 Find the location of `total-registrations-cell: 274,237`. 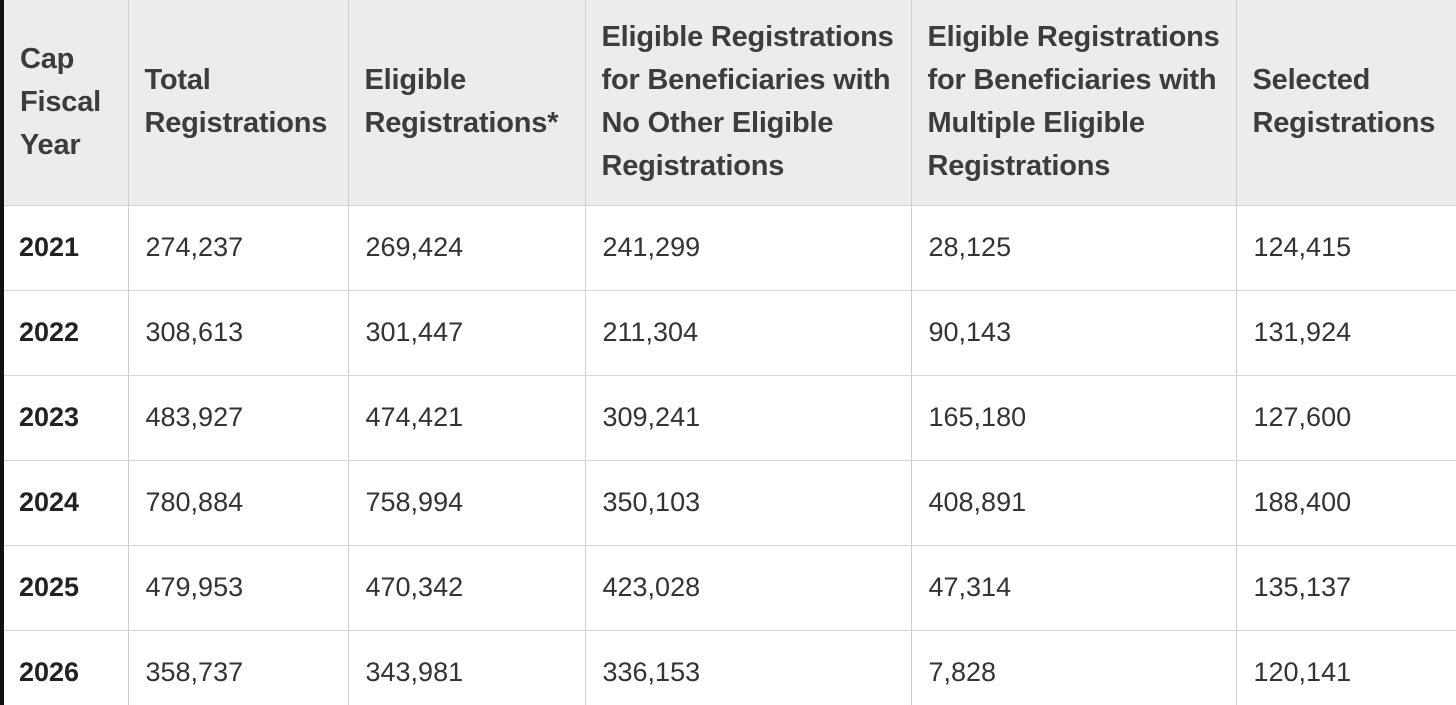

total-registrations-cell: 274,237 is located at coordinates (237, 248).